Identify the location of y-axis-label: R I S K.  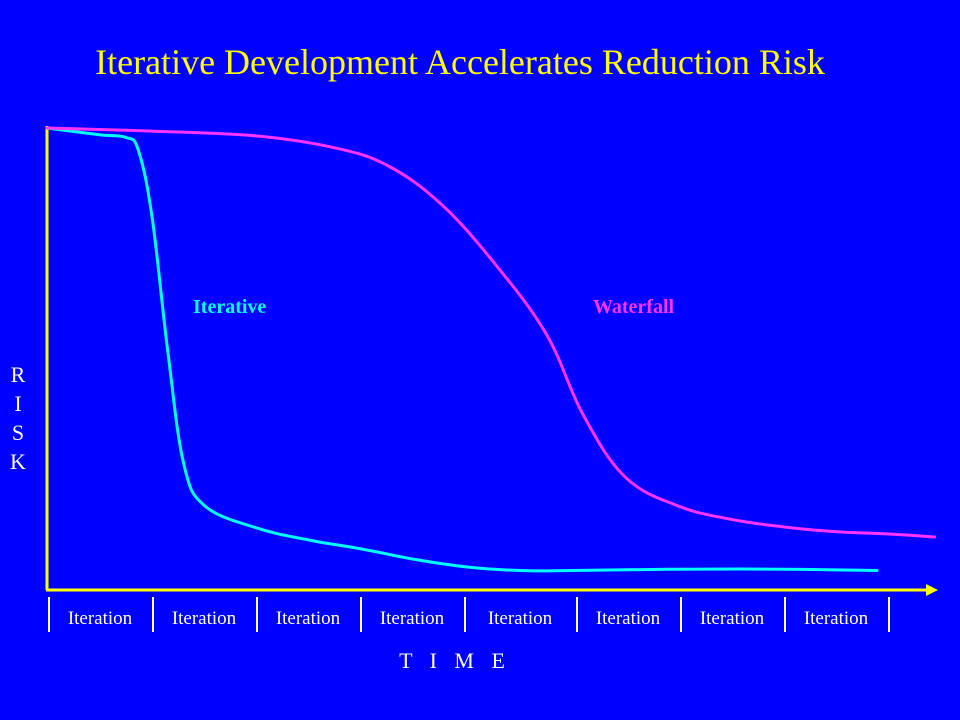
(18, 418).